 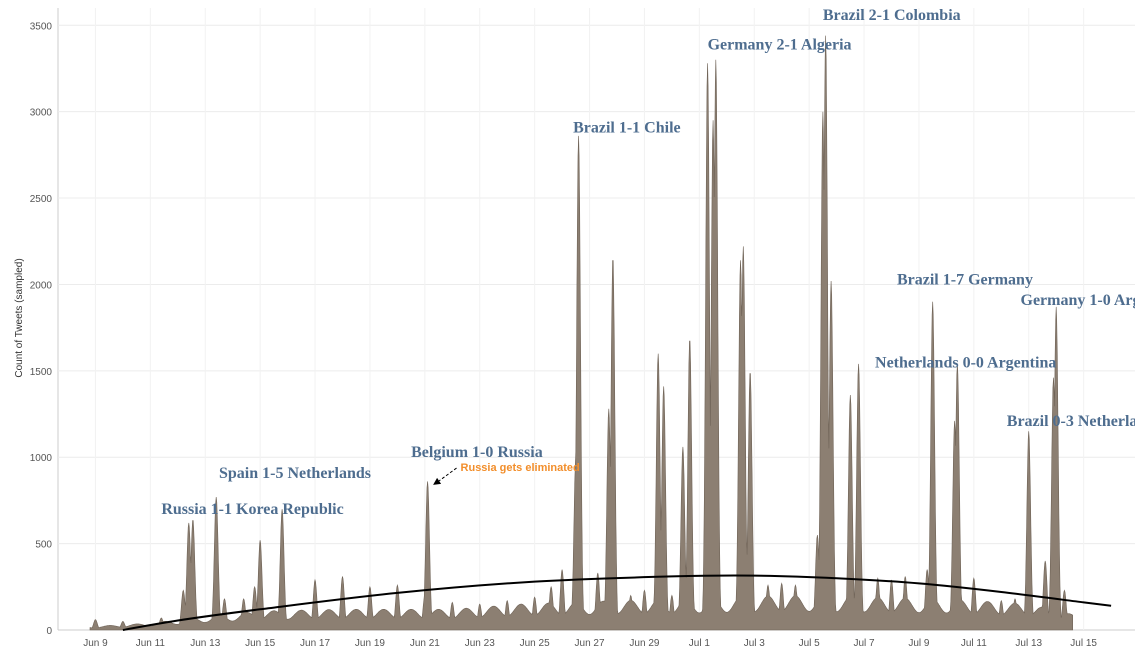 I want to click on match-annotation: Brazil 0-3 Netherlands, so click(x=1071, y=421).